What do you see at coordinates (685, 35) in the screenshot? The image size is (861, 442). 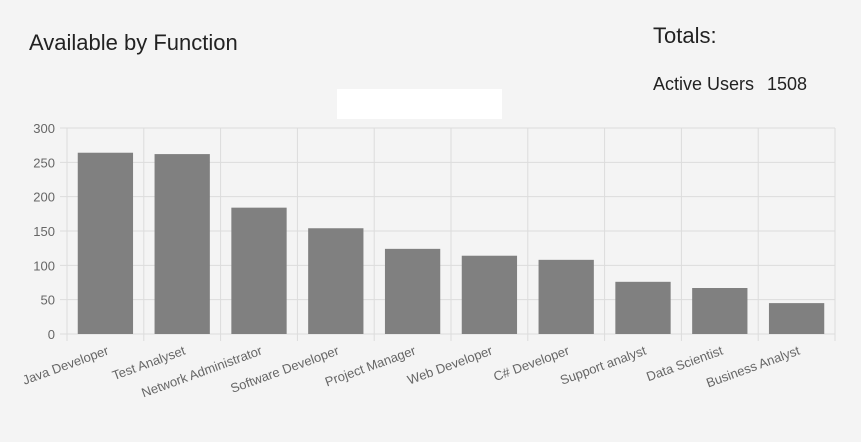 I see `totals-title: Totals:` at bounding box center [685, 35].